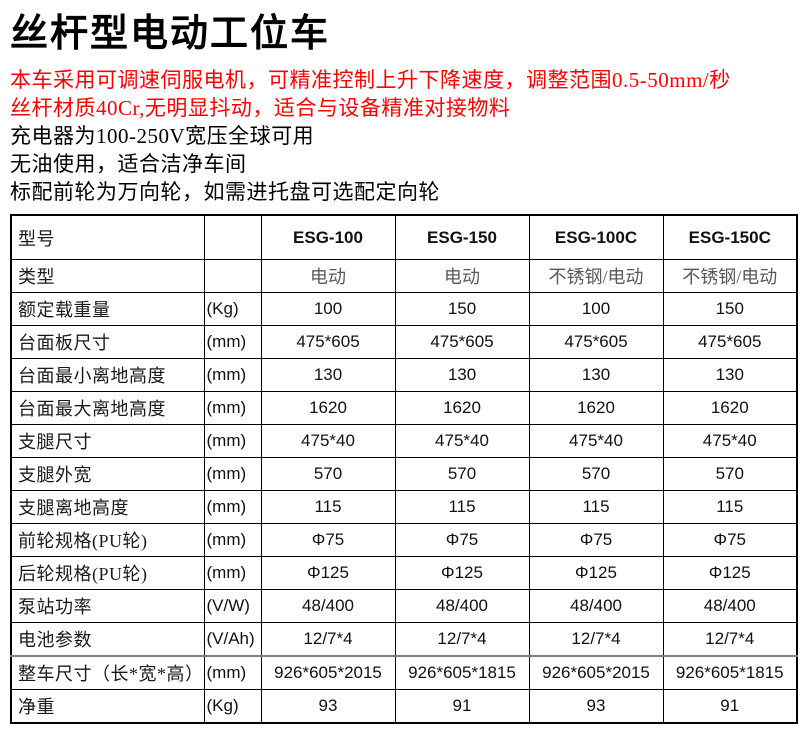 The height and width of the screenshot is (750, 800). I want to click on intro-line-screw: 丝杆材质40Cr,无明显抖动，适合与设备精准对接物料, so click(260, 108).